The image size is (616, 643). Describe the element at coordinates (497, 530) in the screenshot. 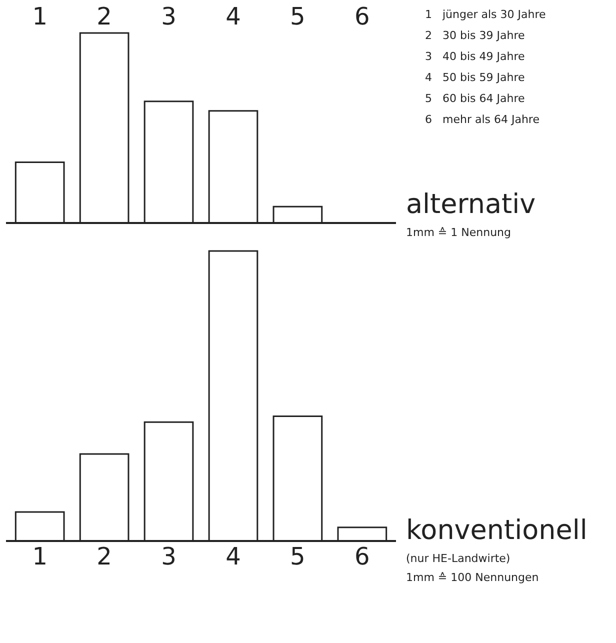

I see `text: konventionell` at that location.